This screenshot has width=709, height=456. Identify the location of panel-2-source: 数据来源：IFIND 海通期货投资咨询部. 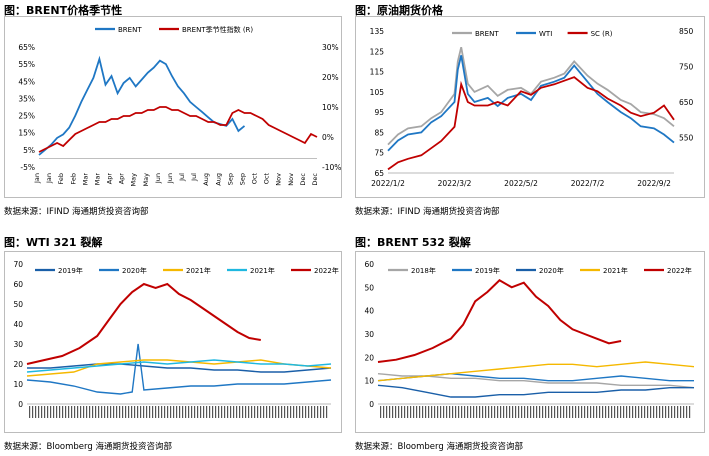
(427, 212).